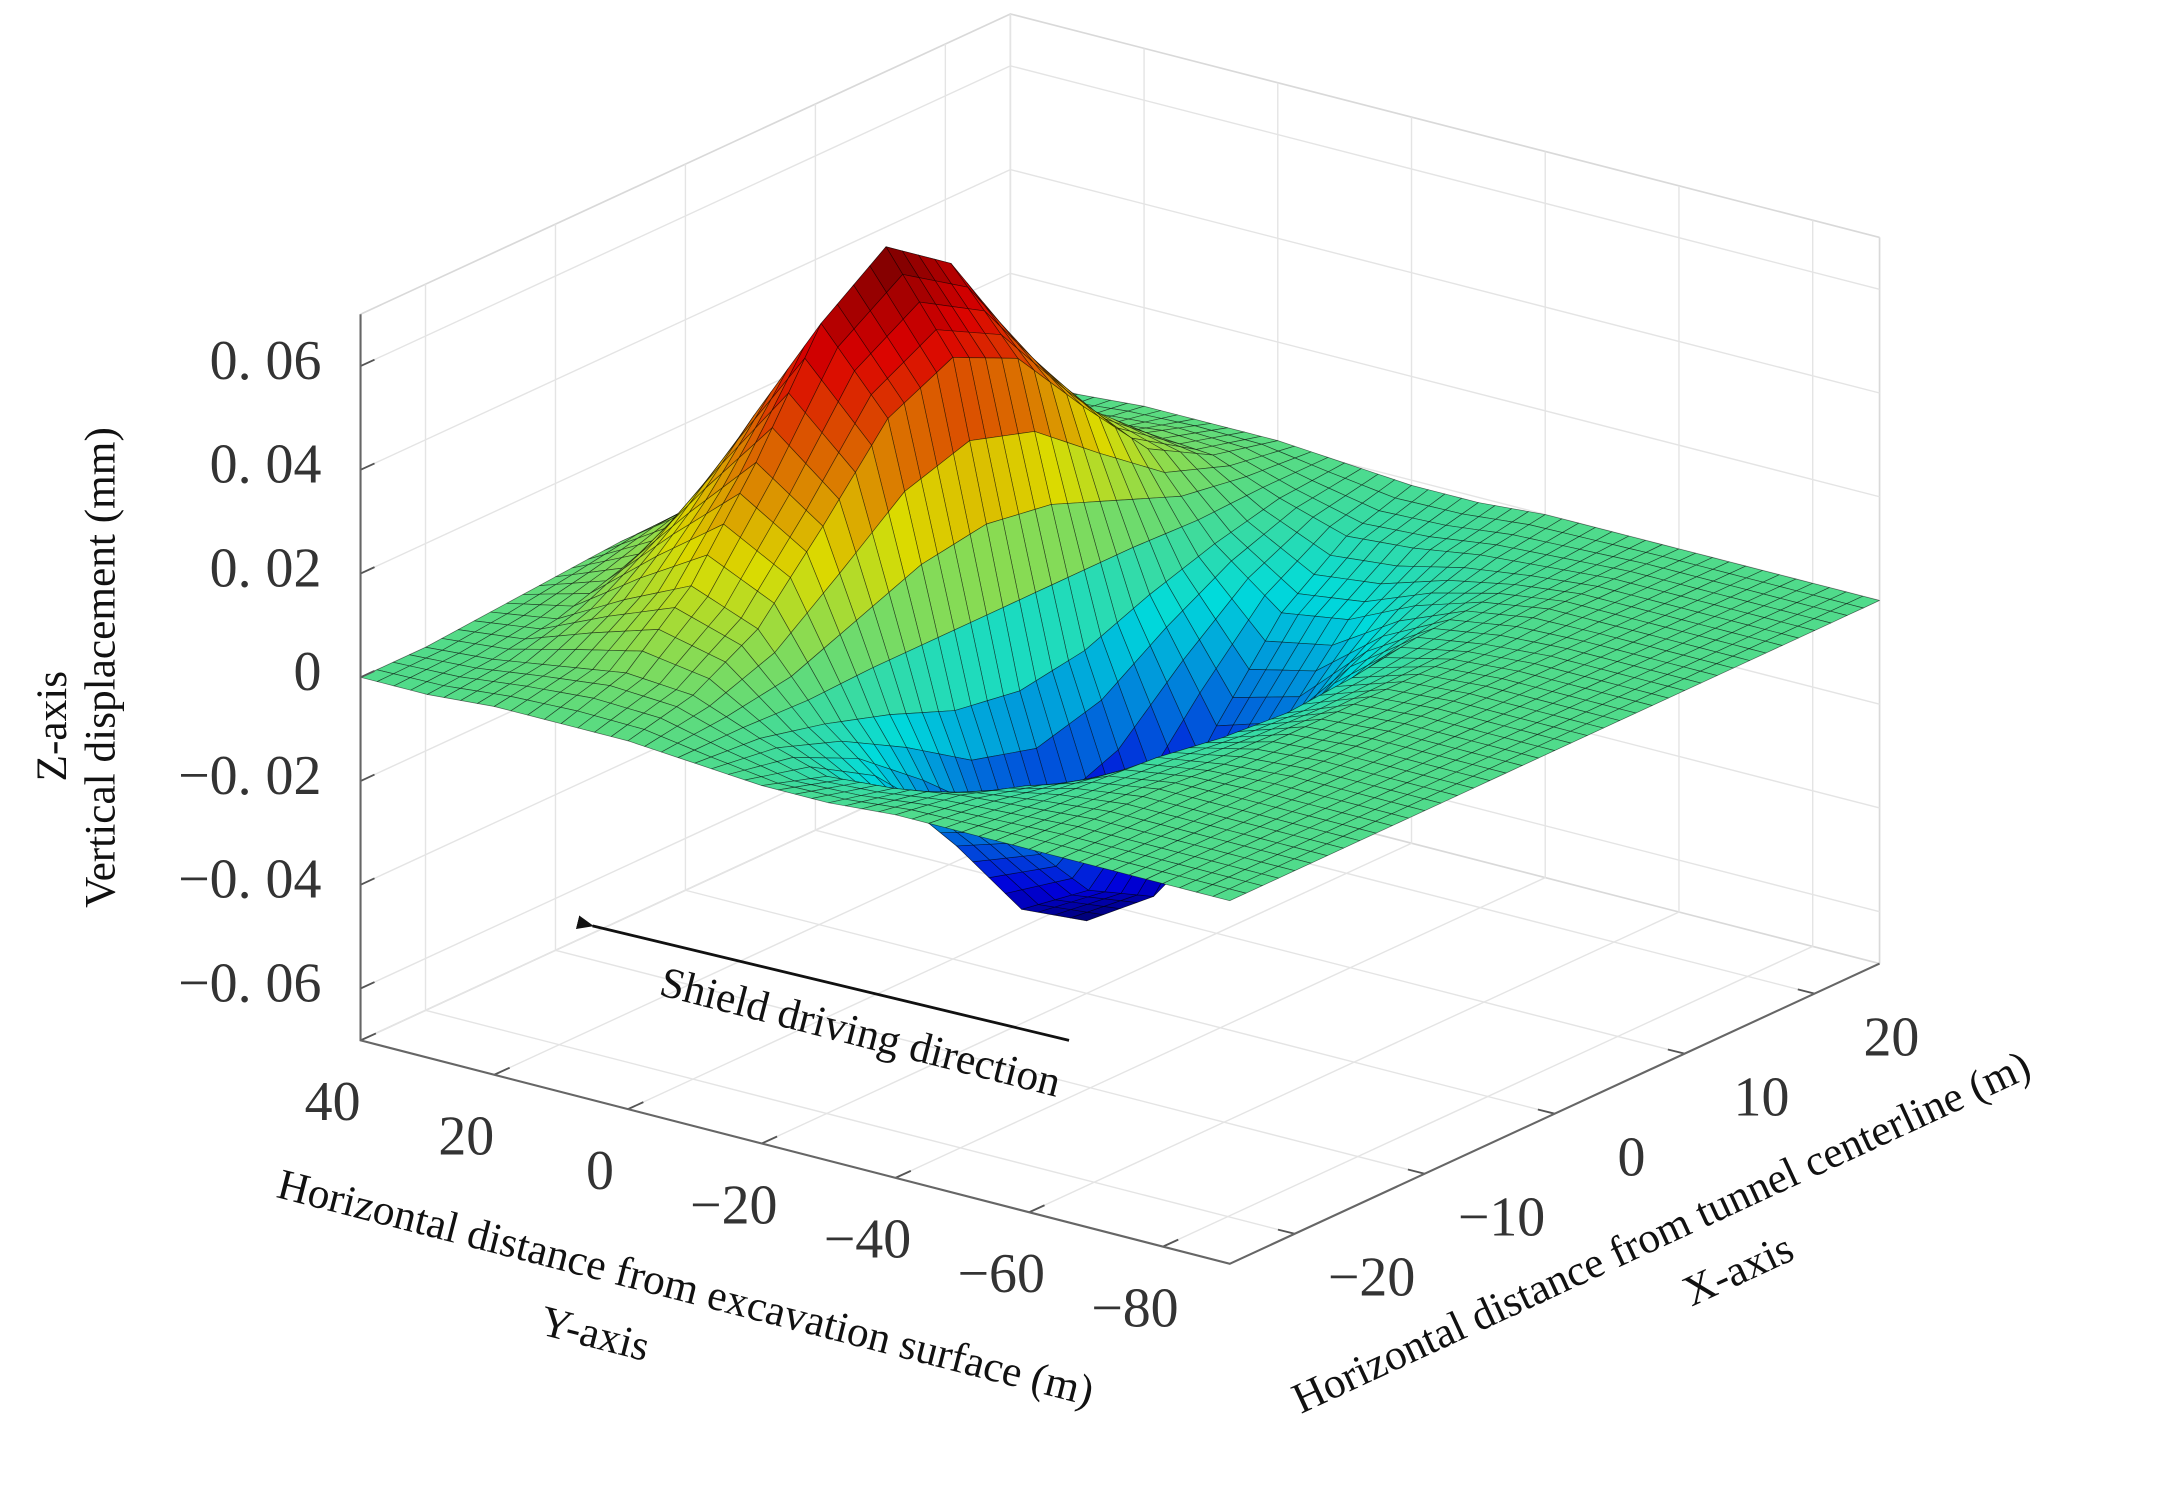 This screenshot has height=1504, width=2180. Describe the element at coordinates (266, 361) in the screenshot. I see `z-tick-label: 0. 06` at that location.